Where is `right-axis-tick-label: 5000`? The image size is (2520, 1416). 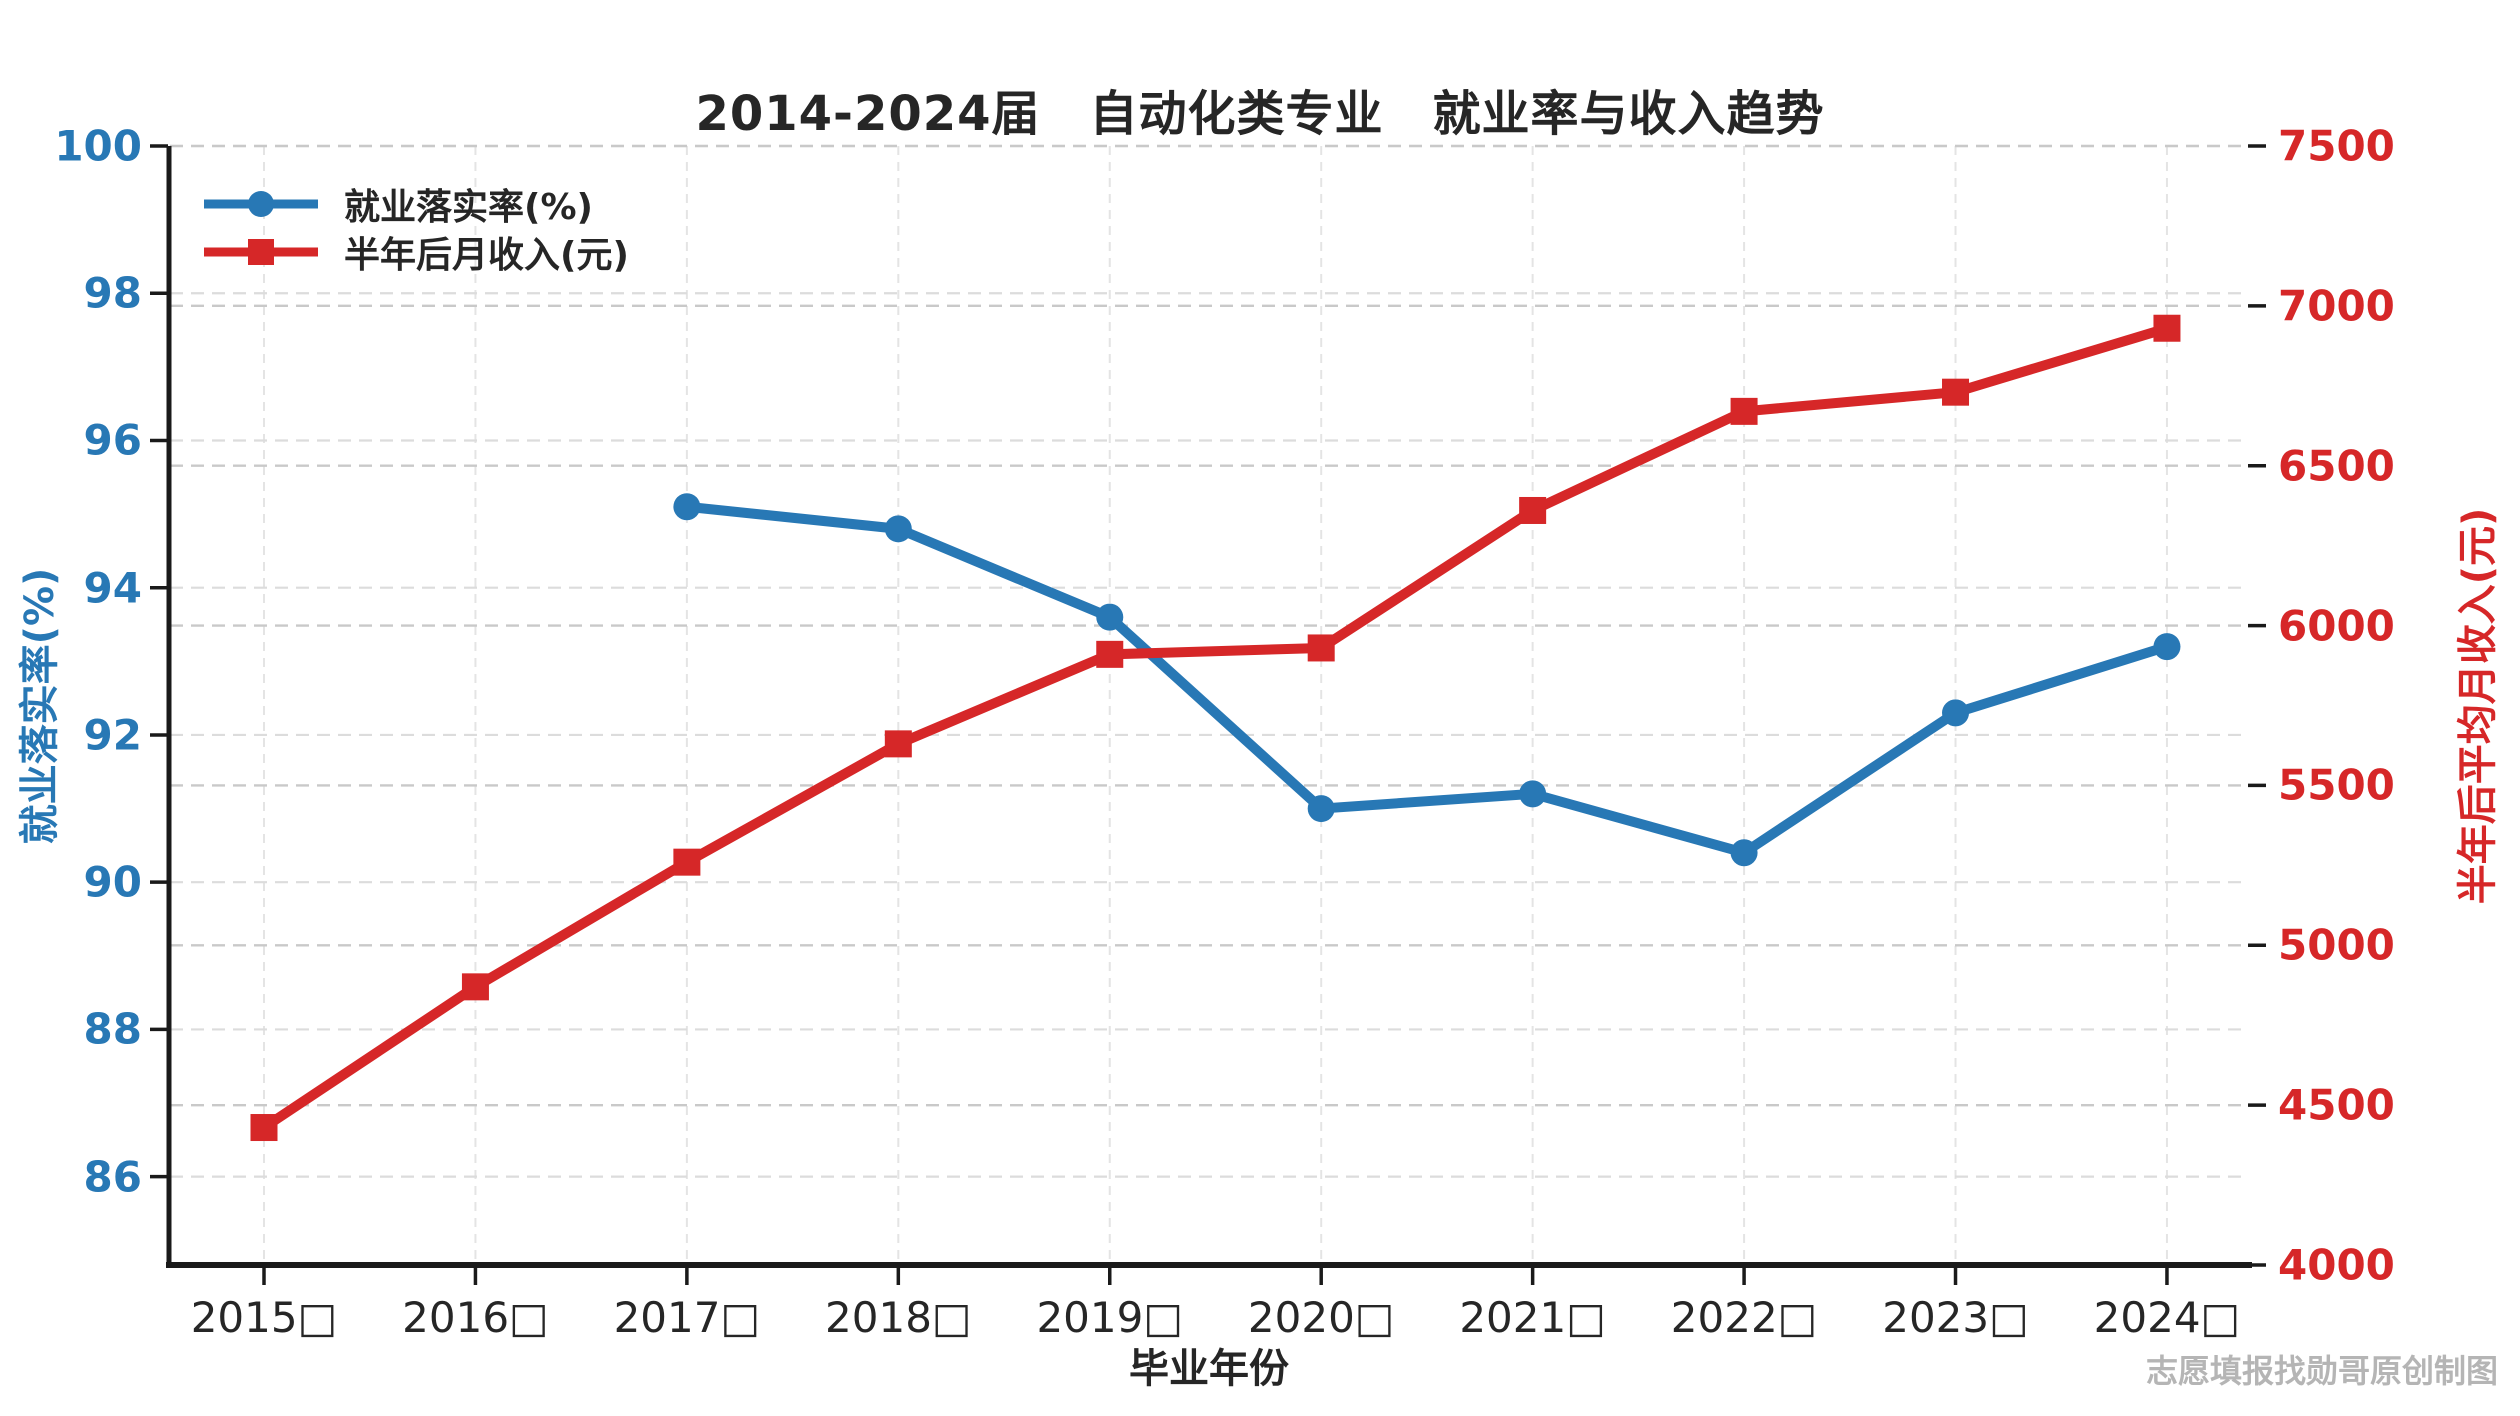
right-axis-tick-label: 5000 is located at coordinates (2336, 945).